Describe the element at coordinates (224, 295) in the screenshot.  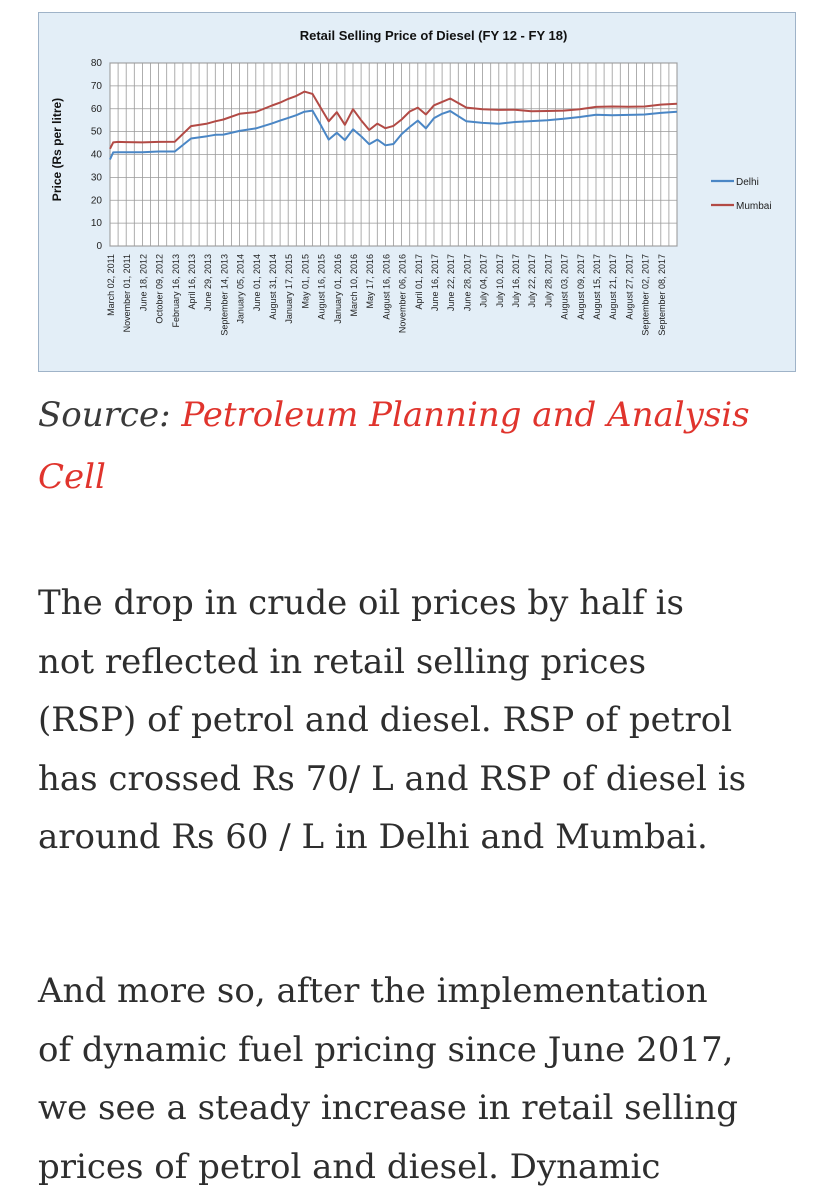
I see `x-tick-label: September 14, 2013` at that location.